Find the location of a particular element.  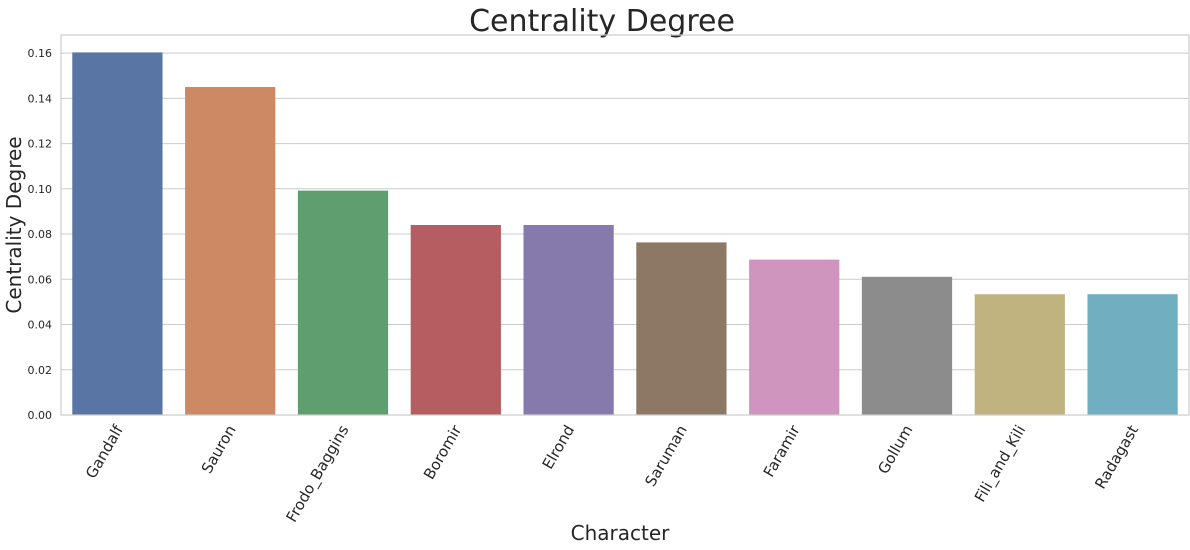

y-axis-label: Centrality Degree is located at coordinates (14, 224).